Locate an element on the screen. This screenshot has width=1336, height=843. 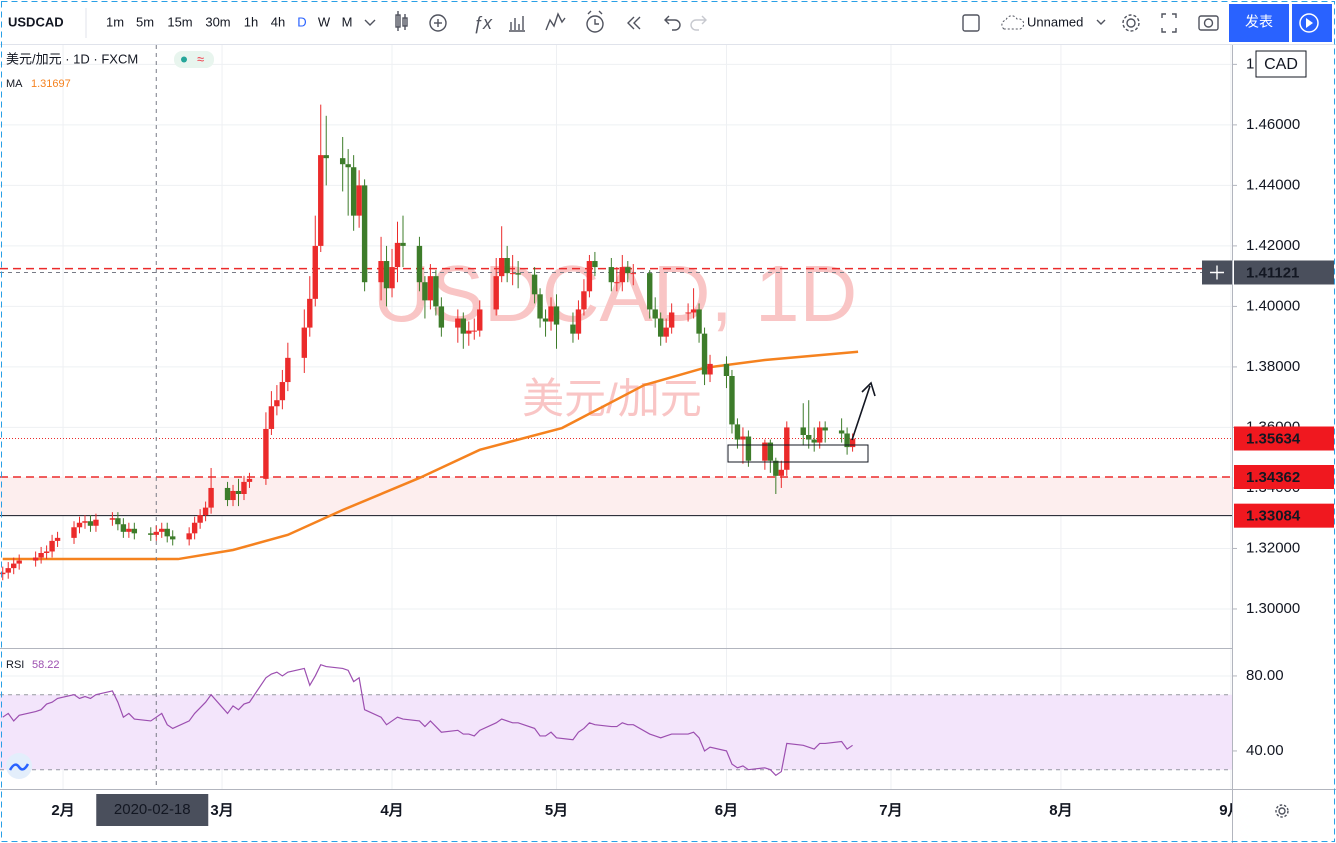
templates-icon is located at coordinates (555, 21).